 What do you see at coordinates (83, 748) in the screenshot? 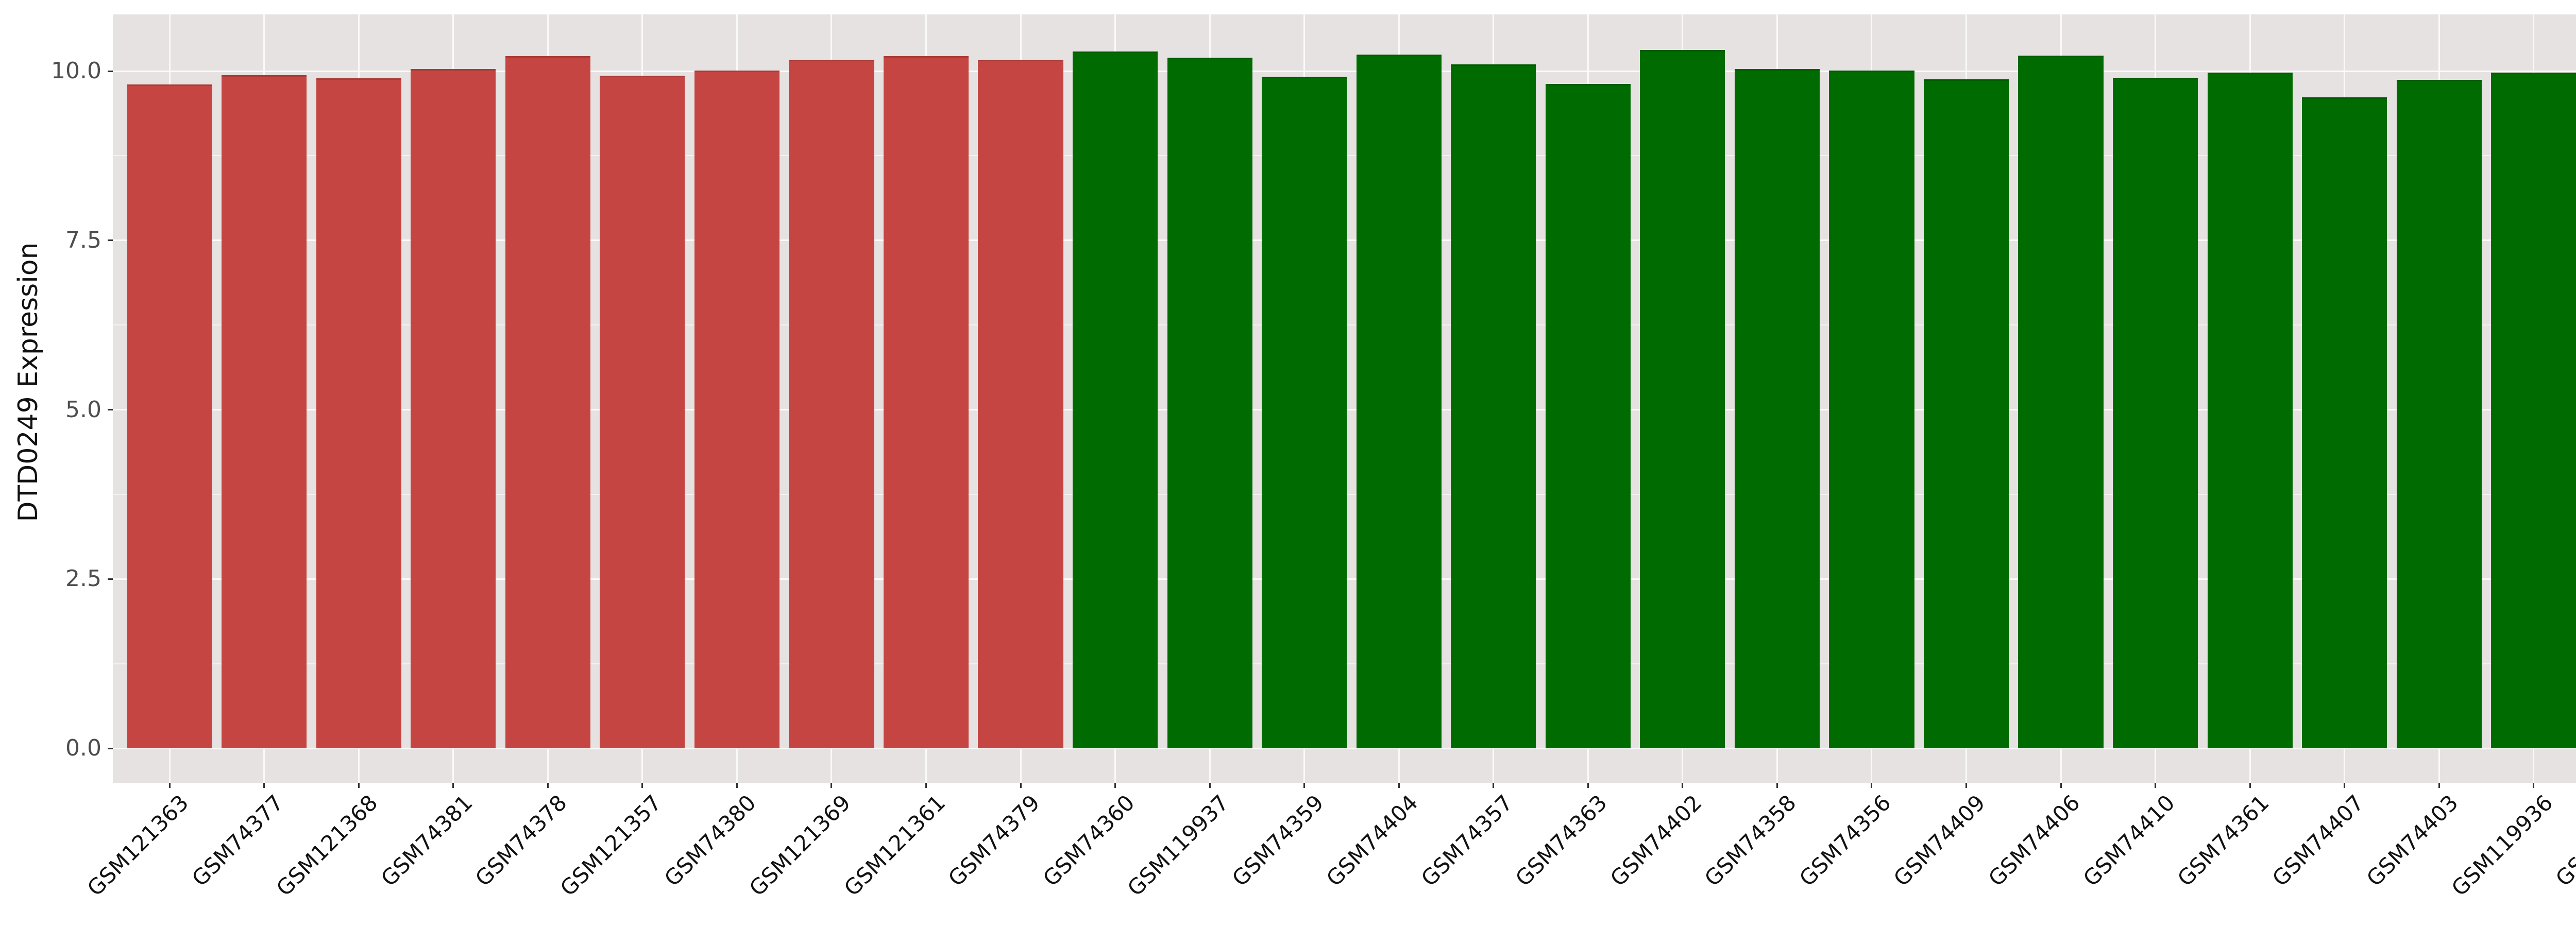
I see `y-tick-label: 0.0` at bounding box center [83, 748].